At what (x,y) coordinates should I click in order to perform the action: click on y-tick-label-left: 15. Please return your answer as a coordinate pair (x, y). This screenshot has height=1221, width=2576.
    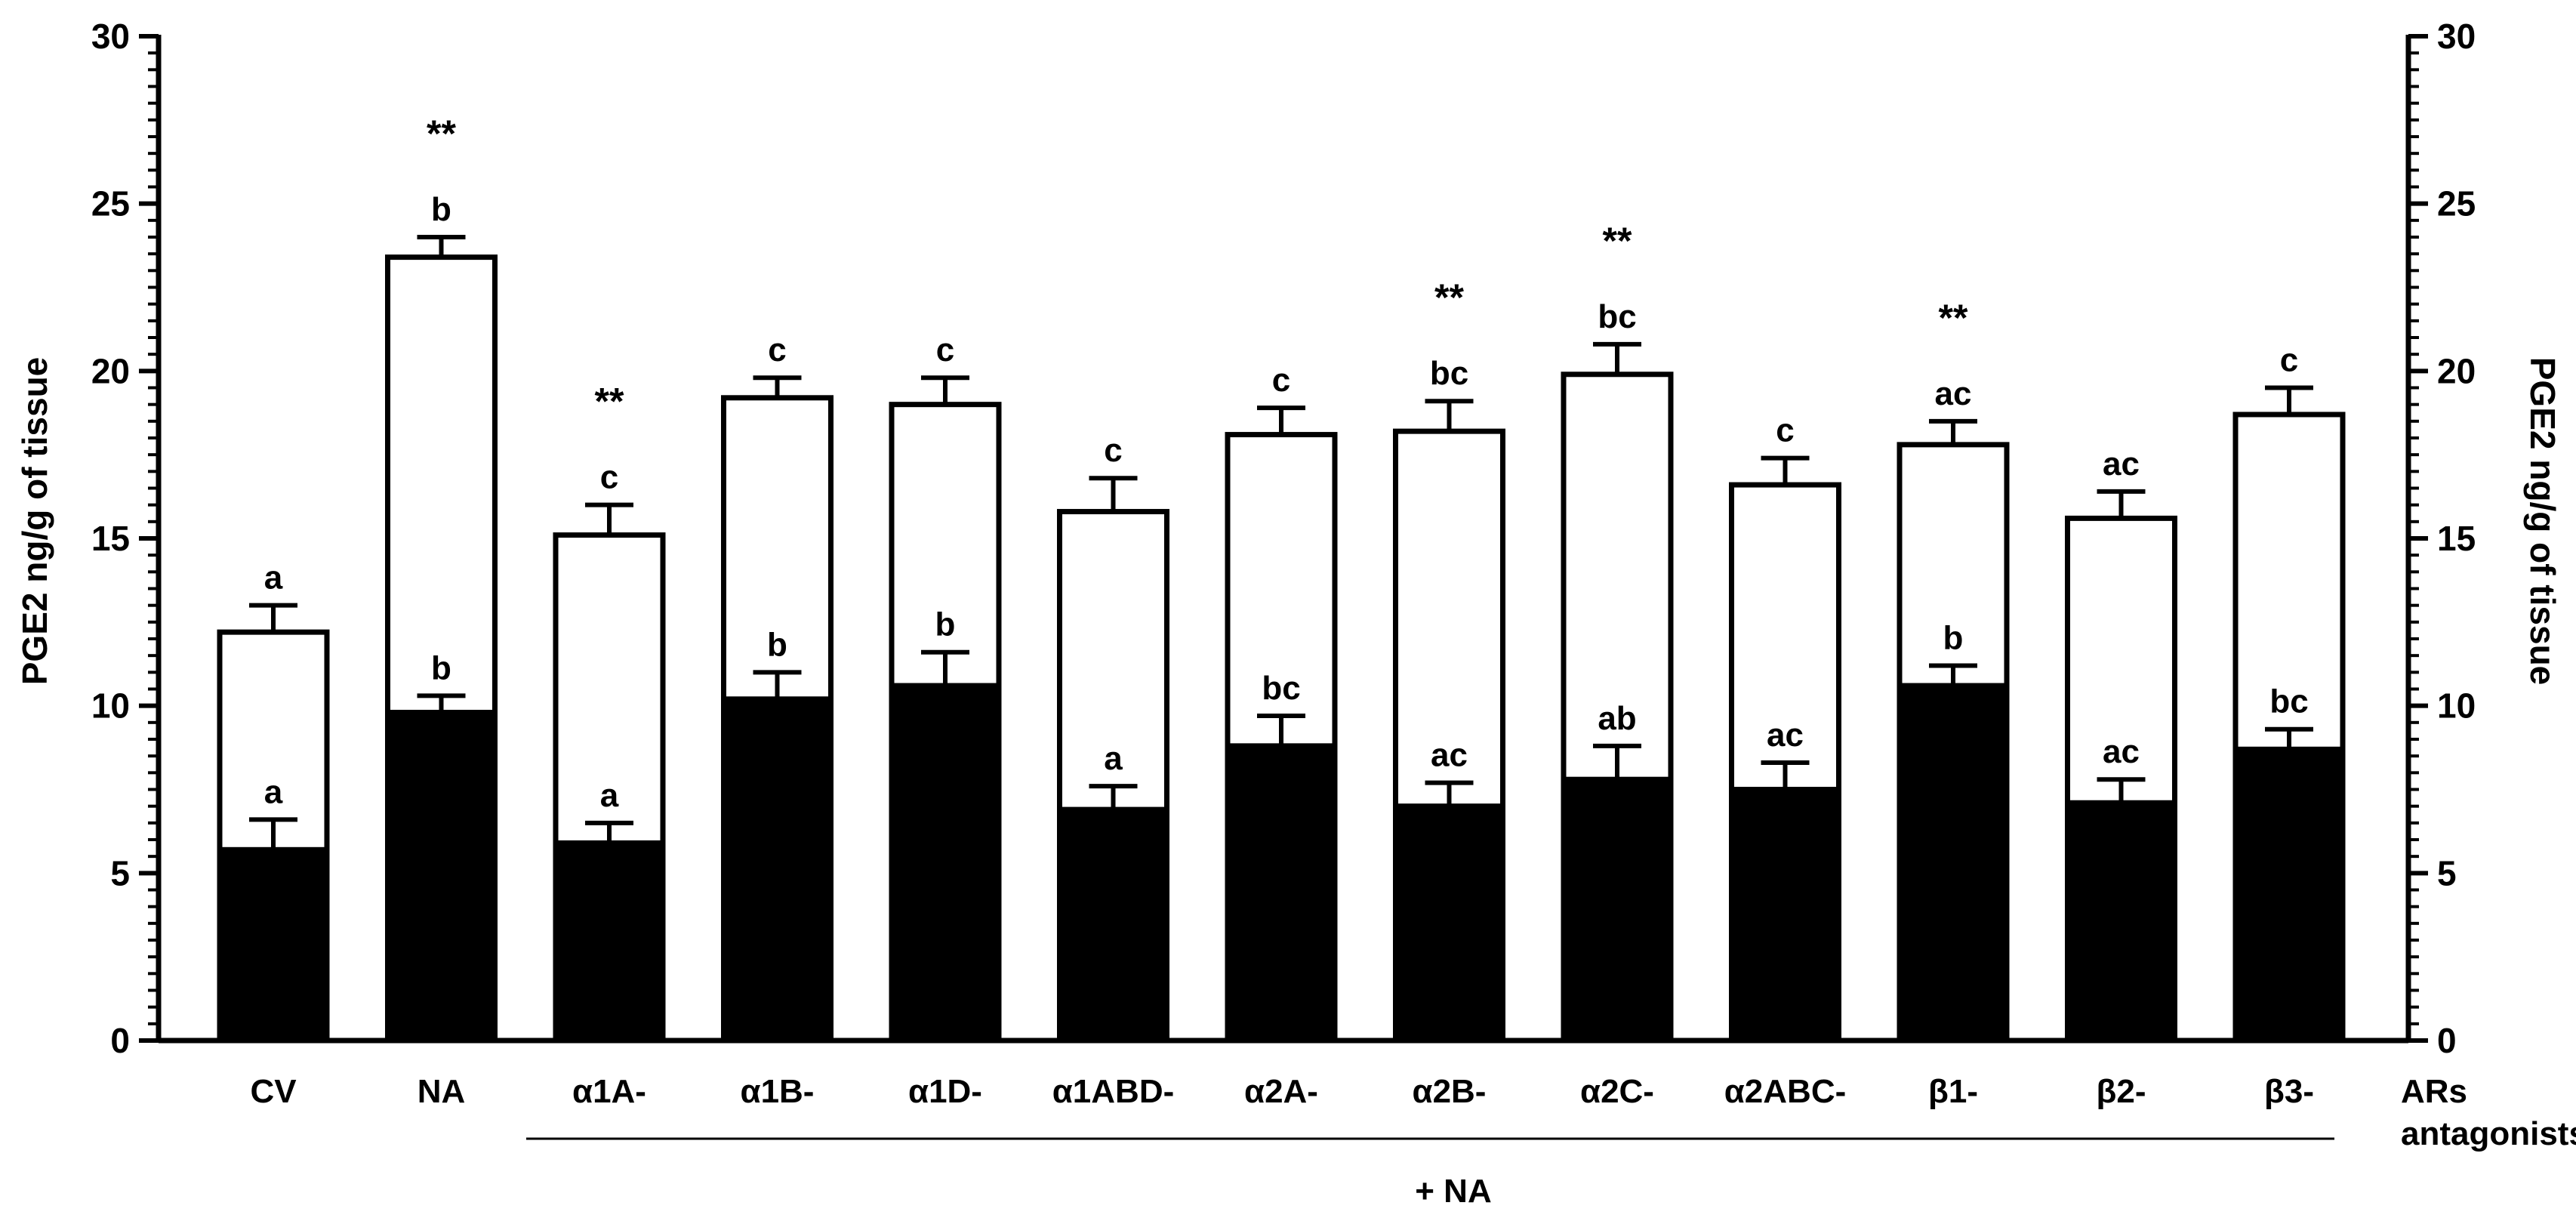
    Looking at the image, I should click on (110, 538).